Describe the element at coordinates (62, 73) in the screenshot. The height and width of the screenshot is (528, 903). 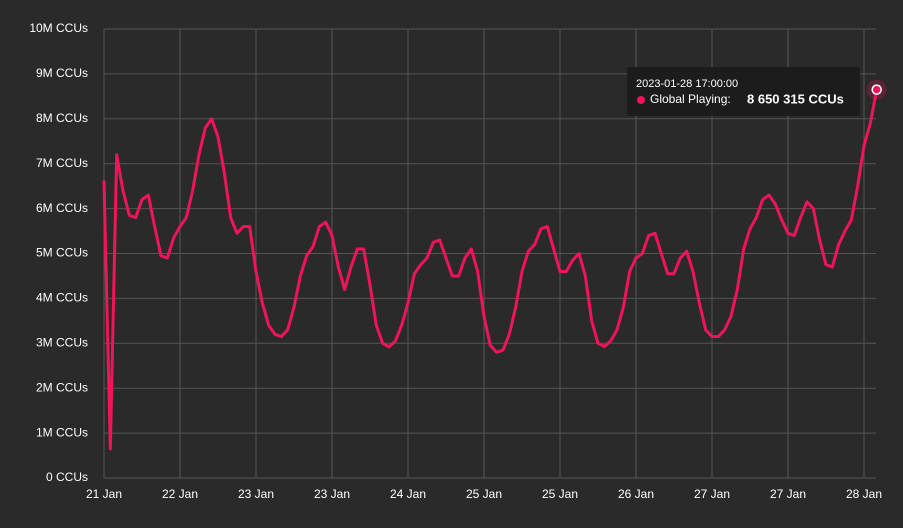
I see `y-tick-label: 9M CCUs` at that location.